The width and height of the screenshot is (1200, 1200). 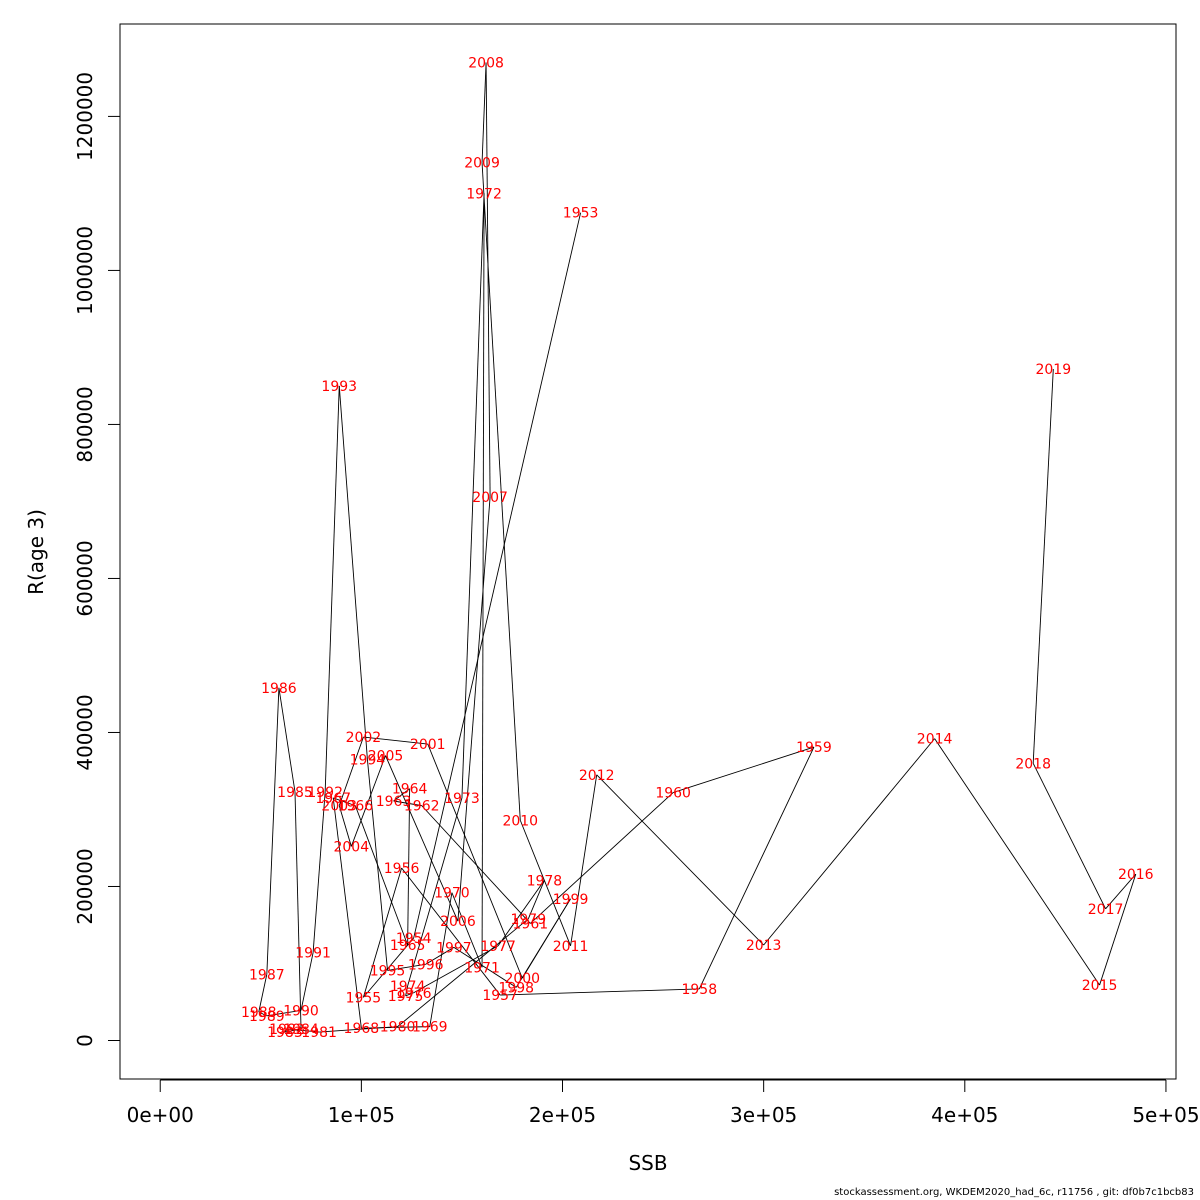 I want to click on line-segment-2000-2001, so click(x=475, y=861).